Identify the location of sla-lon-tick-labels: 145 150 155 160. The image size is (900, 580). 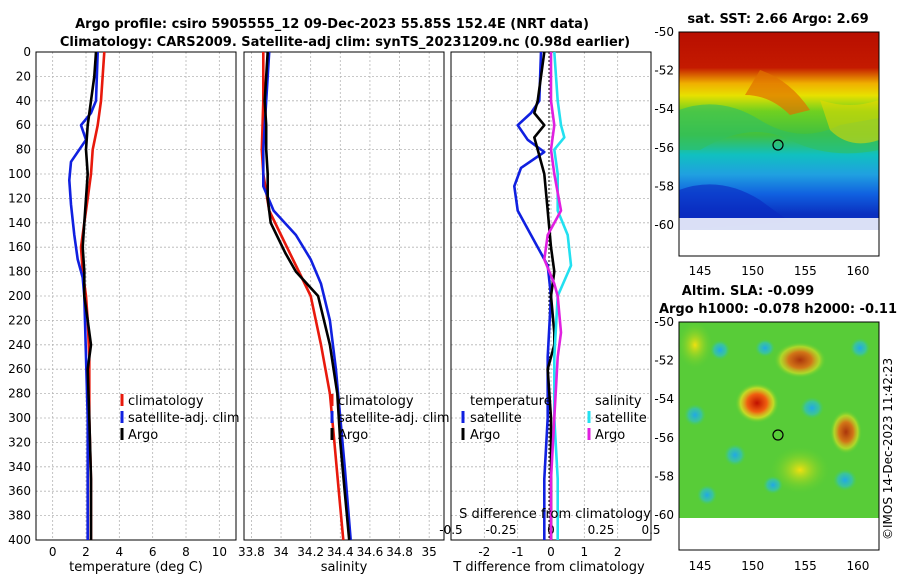
(779, 566).